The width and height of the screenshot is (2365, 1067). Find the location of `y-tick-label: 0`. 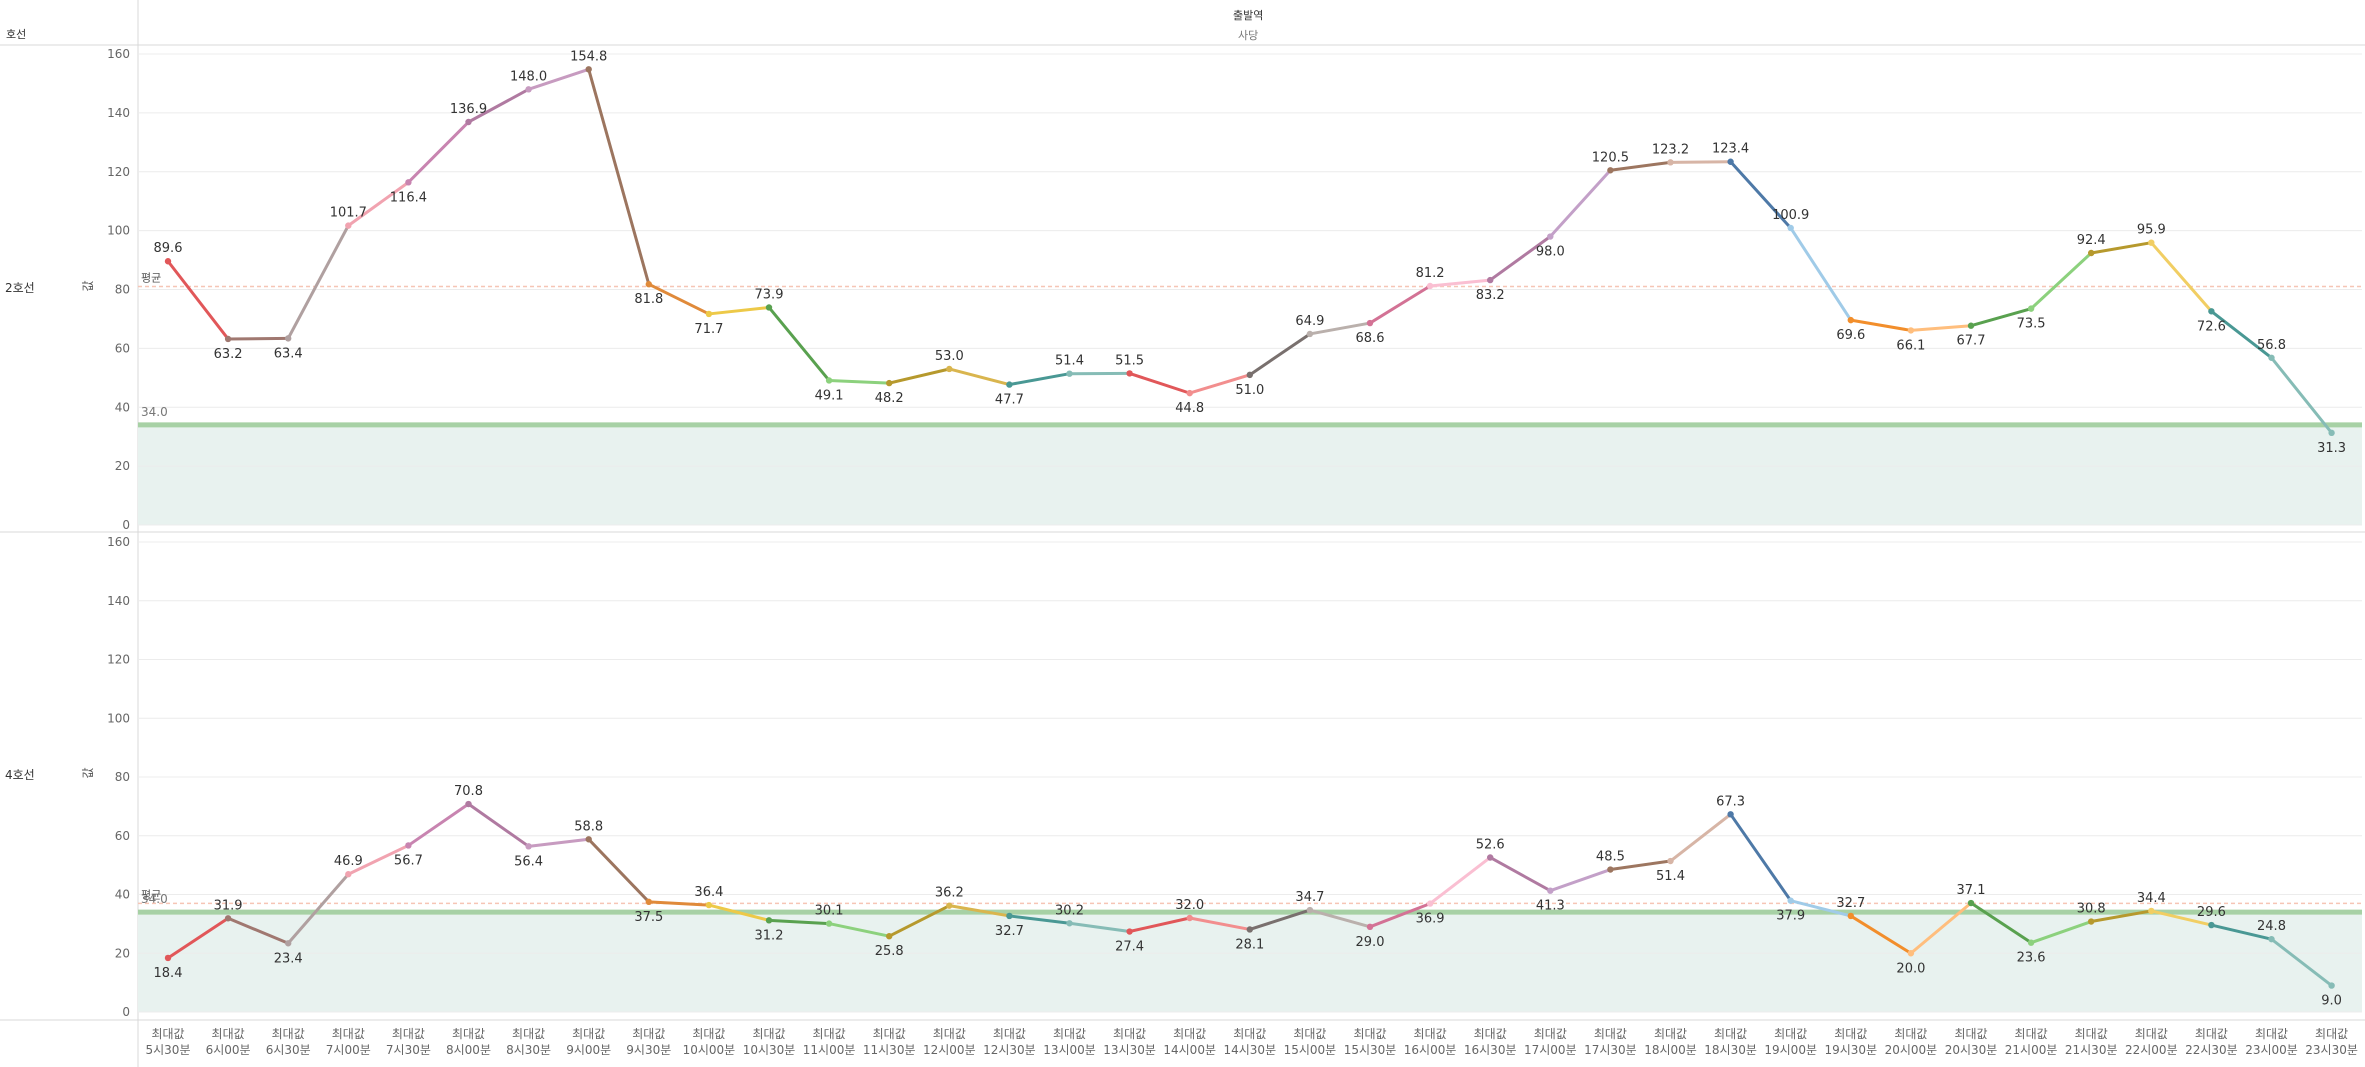

y-tick-label: 0 is located at coordinates (126, 525).